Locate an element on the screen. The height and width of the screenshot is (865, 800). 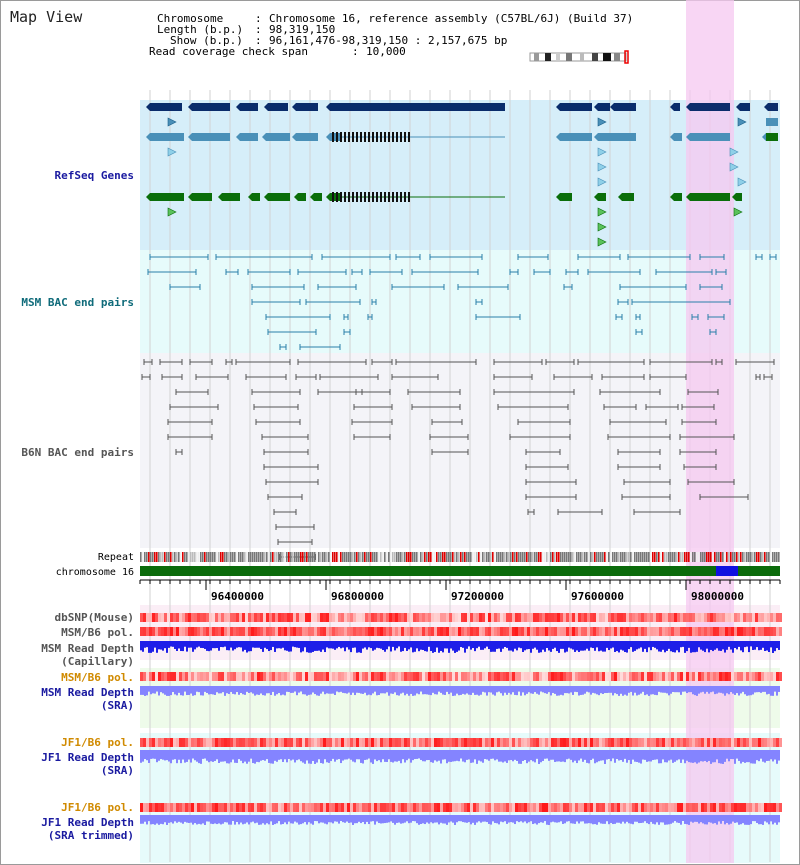
track-label-msm-bac: MSM BAC end pairs is located at coordinates (77, 302).